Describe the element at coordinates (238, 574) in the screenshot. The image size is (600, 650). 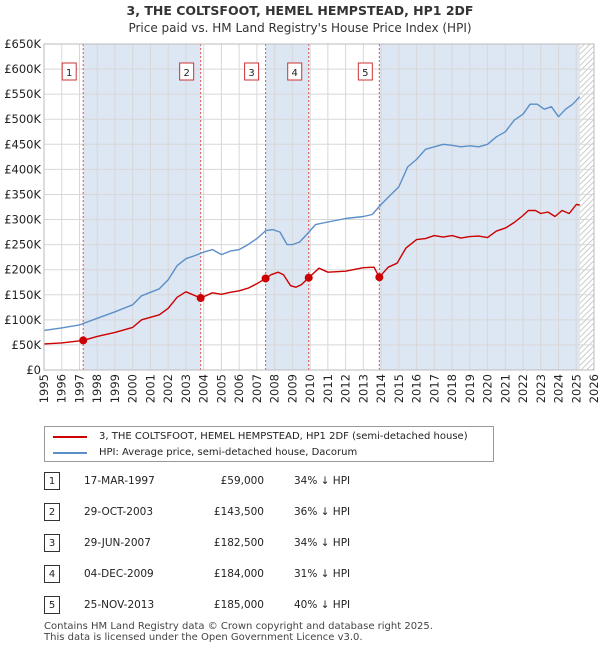
I see `sale-price: £184,000` at that location.